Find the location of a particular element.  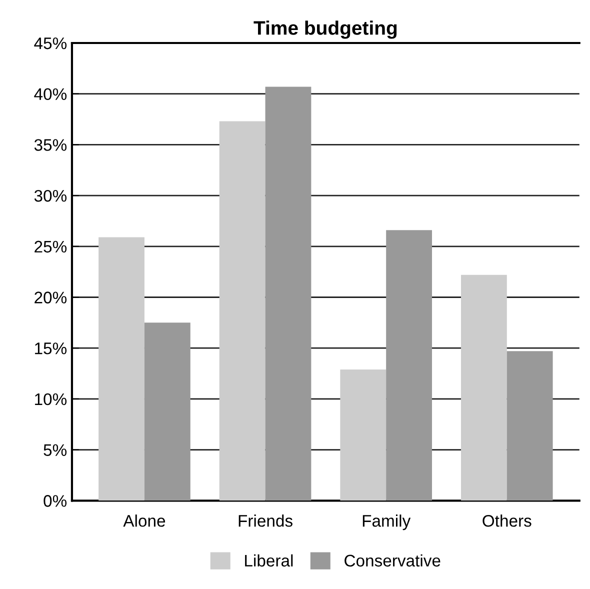

y-tick-label: 30% is located at coordinates (50, 196).